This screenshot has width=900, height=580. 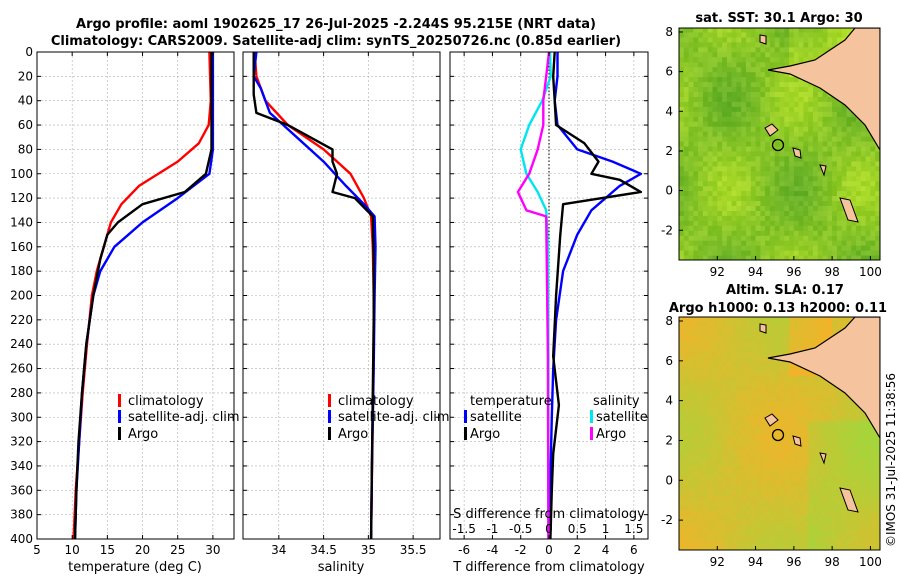 I want to click on series-line-t-argo, so click(x=596, y=295).